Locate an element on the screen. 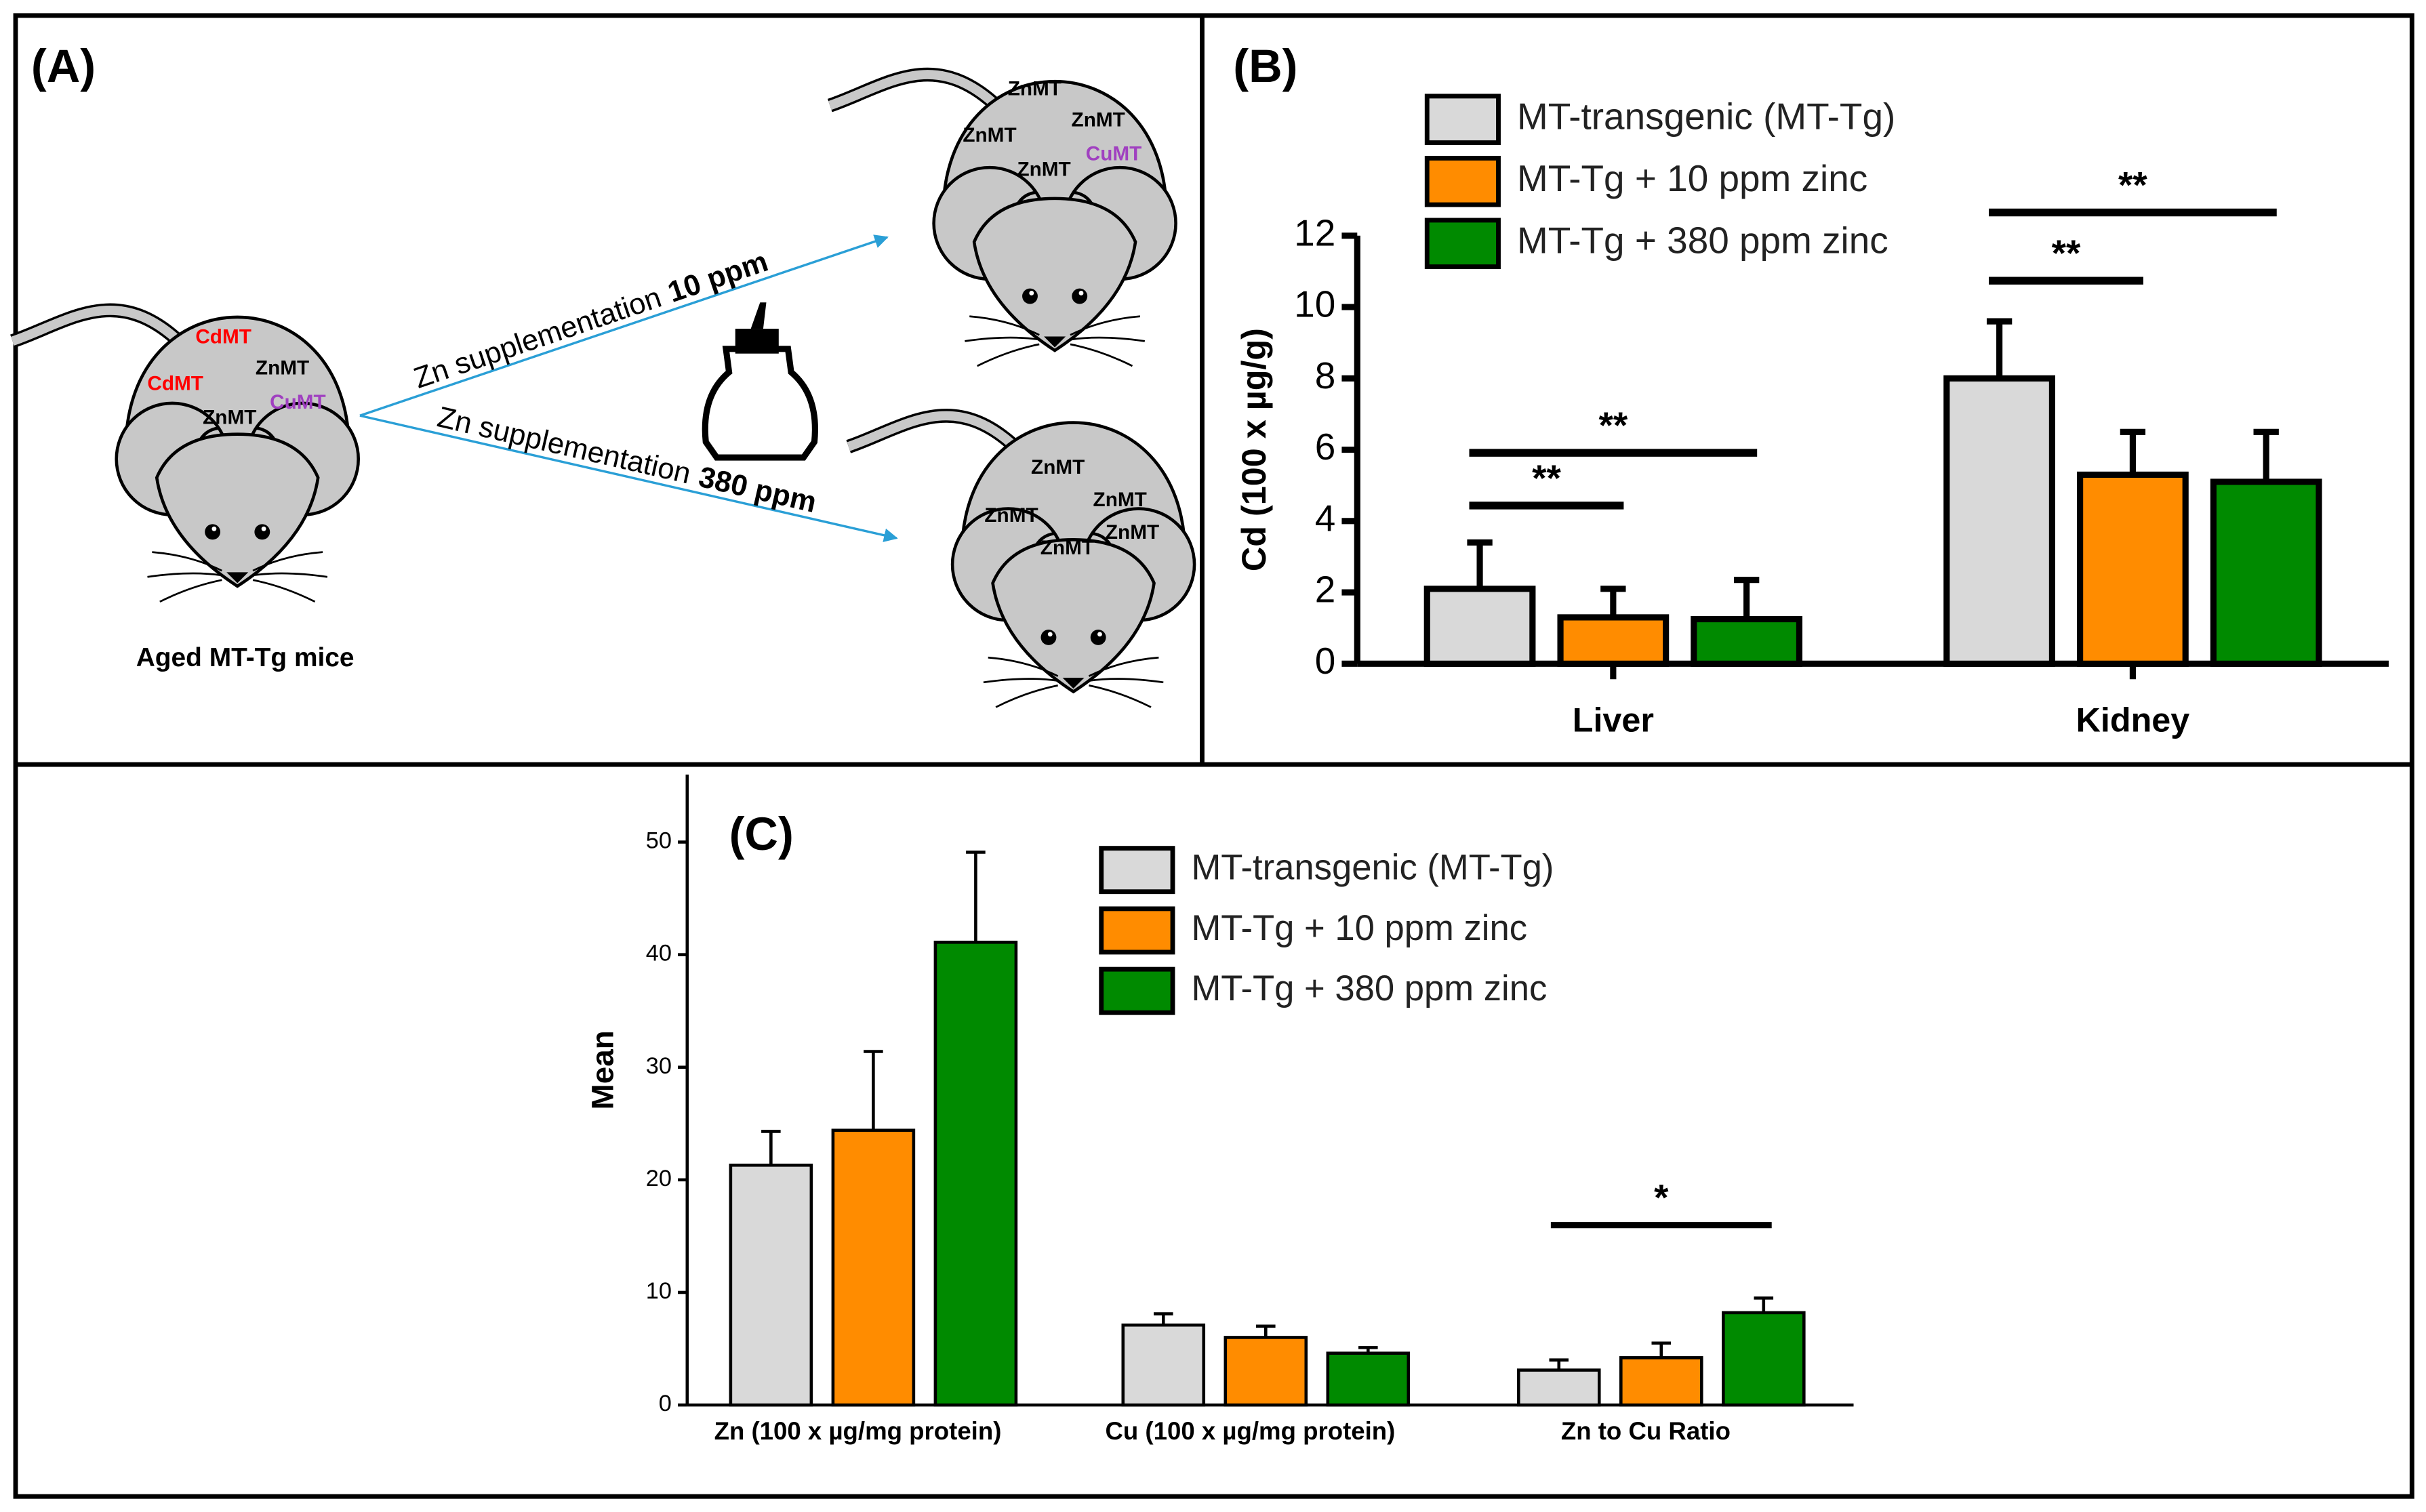 This screenshot has height=1512, width=2426. y-tick-label: 8 is located at coordinates (1326, 375).